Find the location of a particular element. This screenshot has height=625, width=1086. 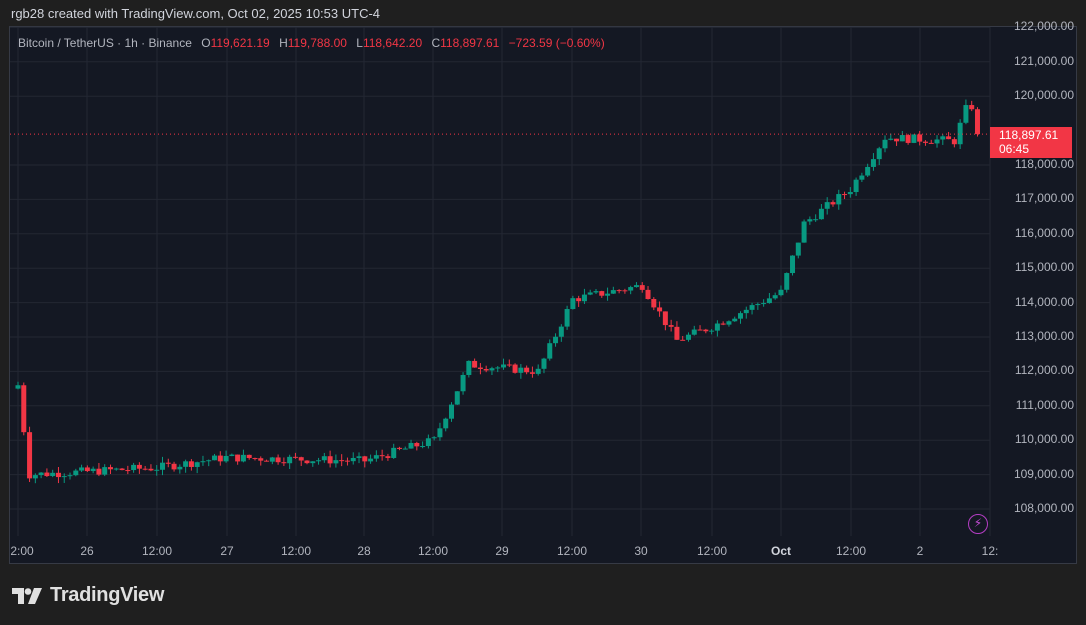

price-tick: 118,000.00 is located at coordinates (1044, 164).